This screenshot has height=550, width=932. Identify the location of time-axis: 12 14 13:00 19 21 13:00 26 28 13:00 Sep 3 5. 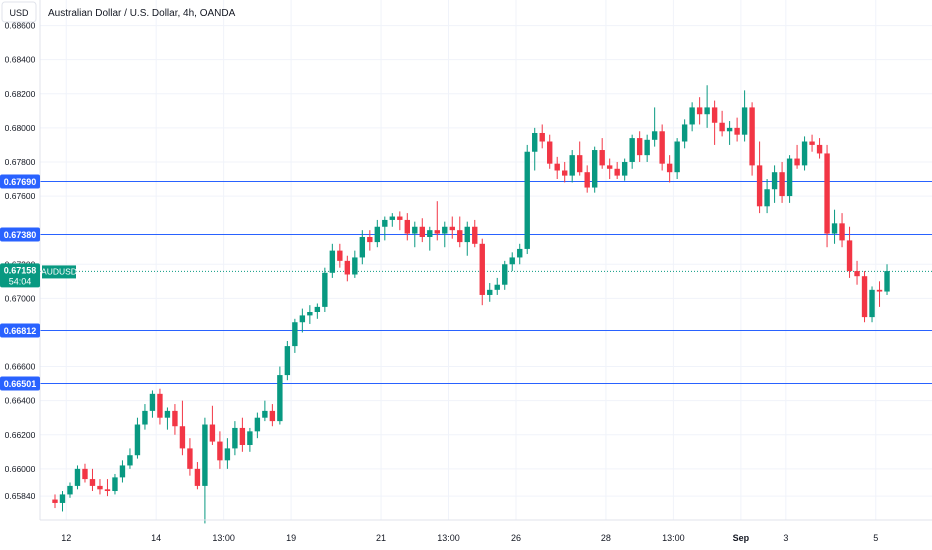
(486, 531).